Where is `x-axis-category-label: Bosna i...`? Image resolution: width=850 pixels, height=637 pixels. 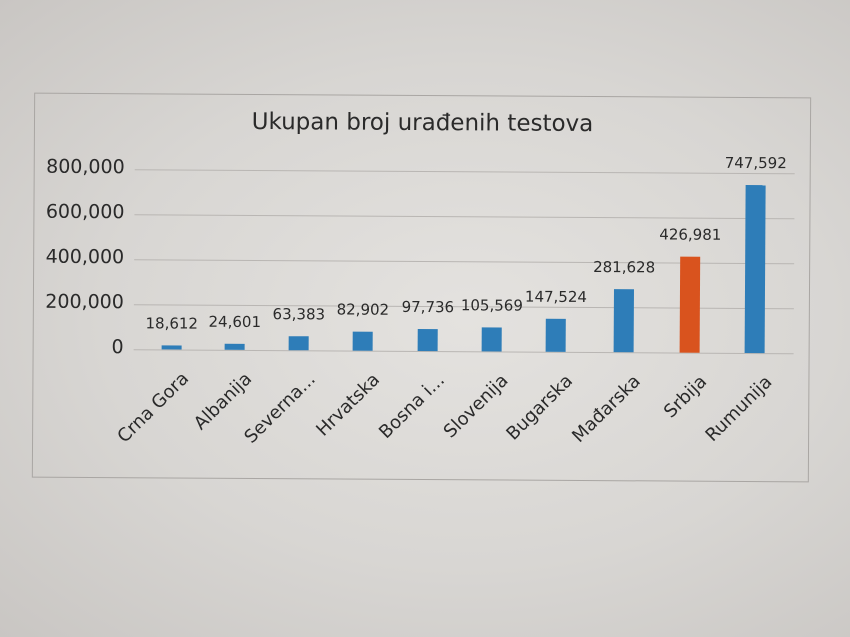
x-axis-category-label: Bosna i... is located at coordinates (411, 406).